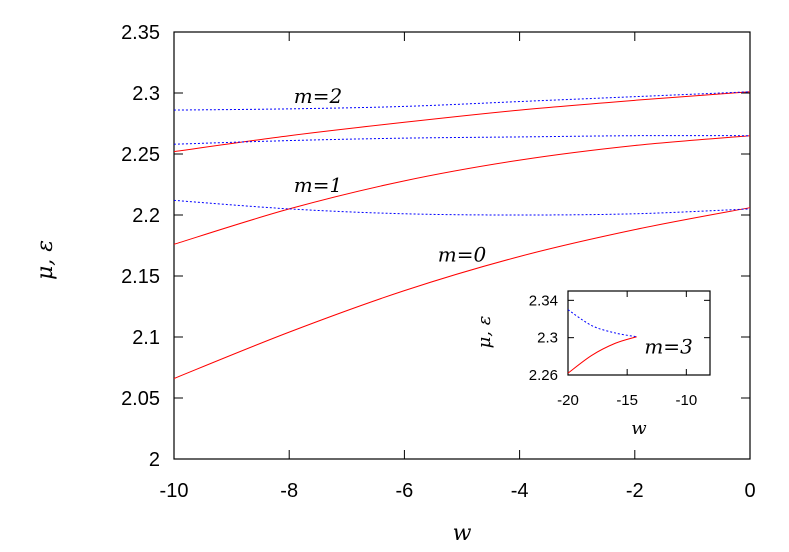 This screenshot has width=789, height=552. Describe the element at coordinates (635, 491) in the screenshot. I see `main-x-tick-label: -2` at that location.